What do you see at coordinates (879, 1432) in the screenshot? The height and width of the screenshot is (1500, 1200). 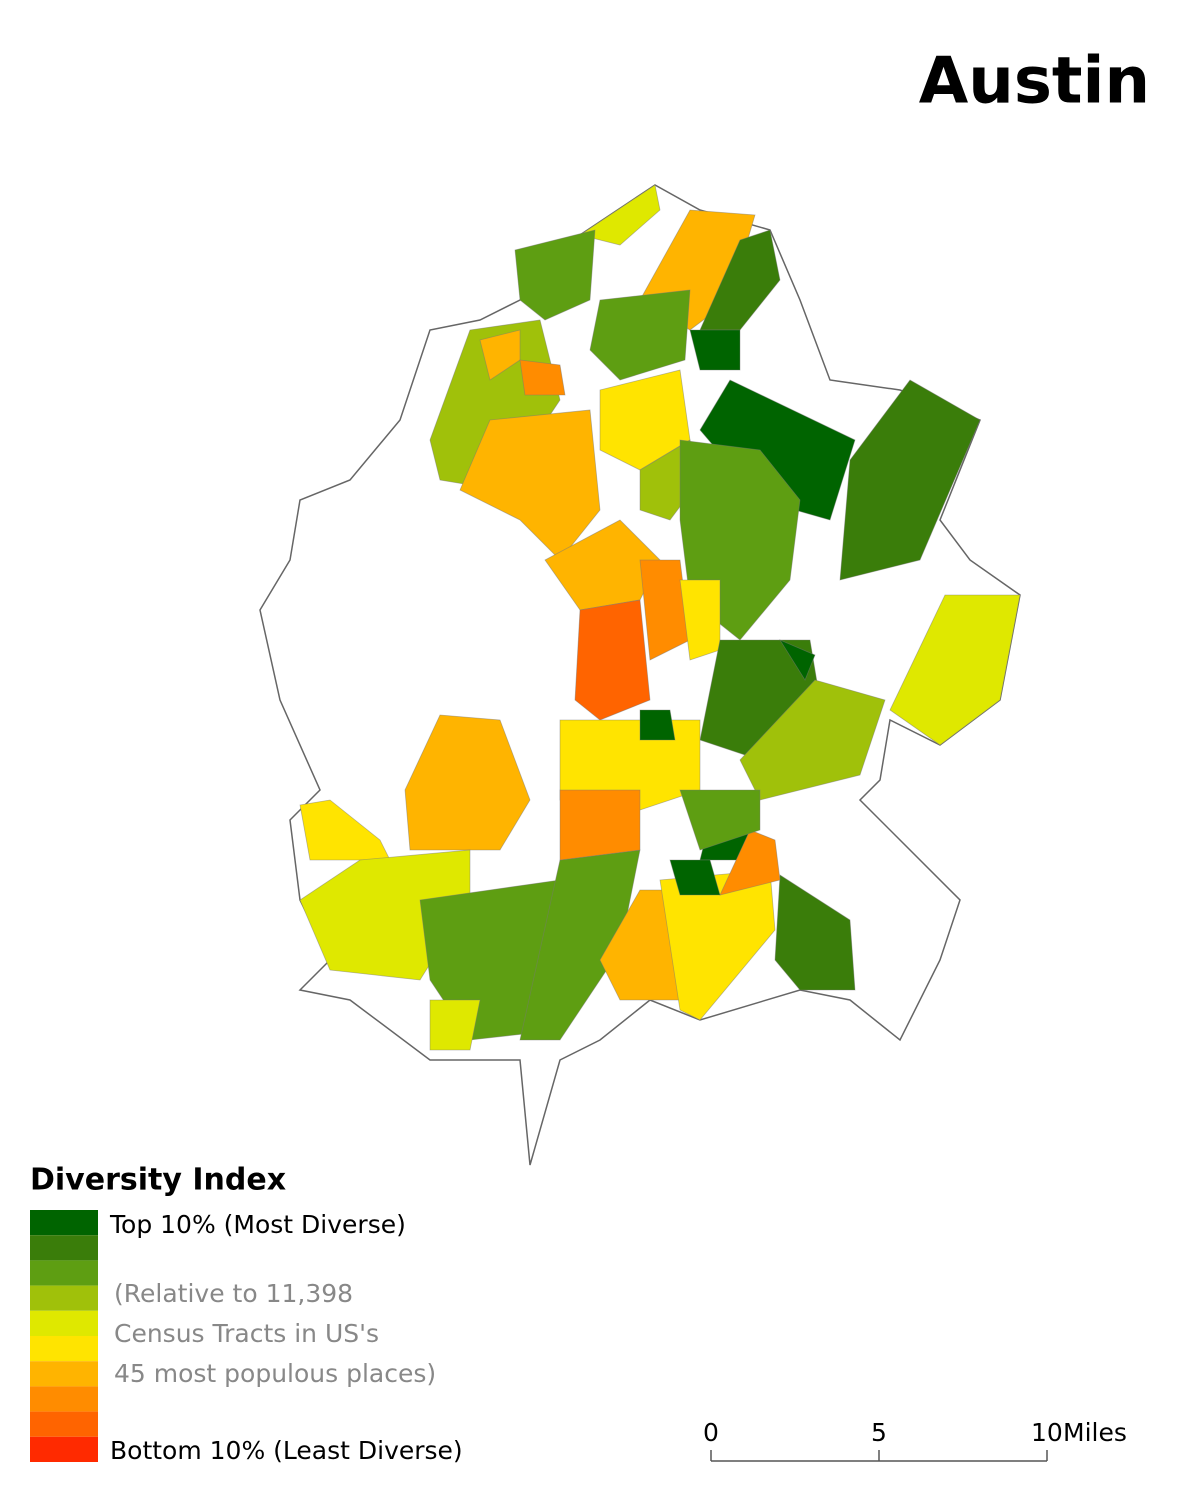 I see `scale-label: 5` at bounding box center [879, 1432].